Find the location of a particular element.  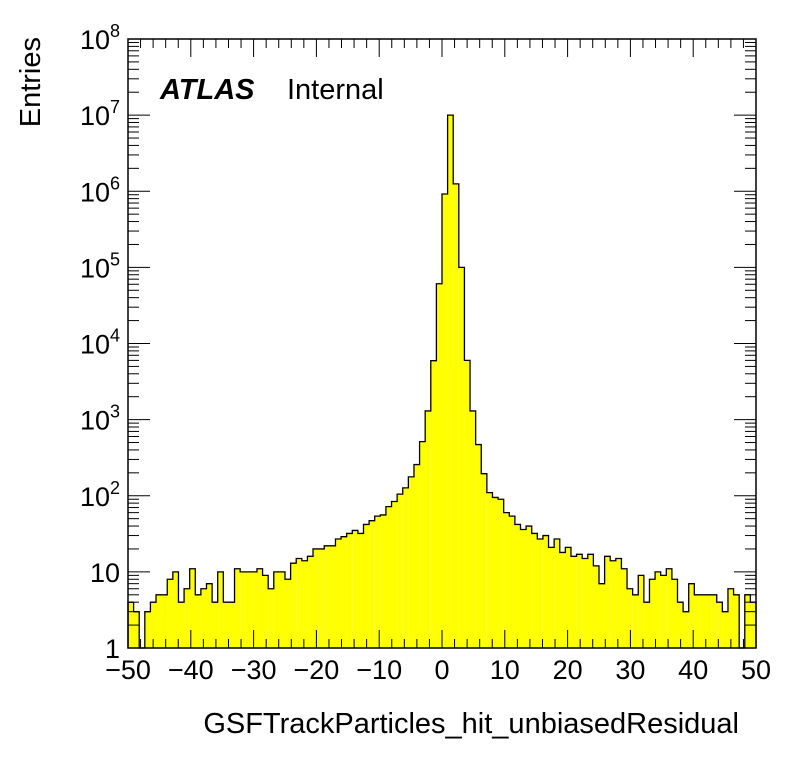

x-tick-label: 50 is located at coordinates (756, 670).